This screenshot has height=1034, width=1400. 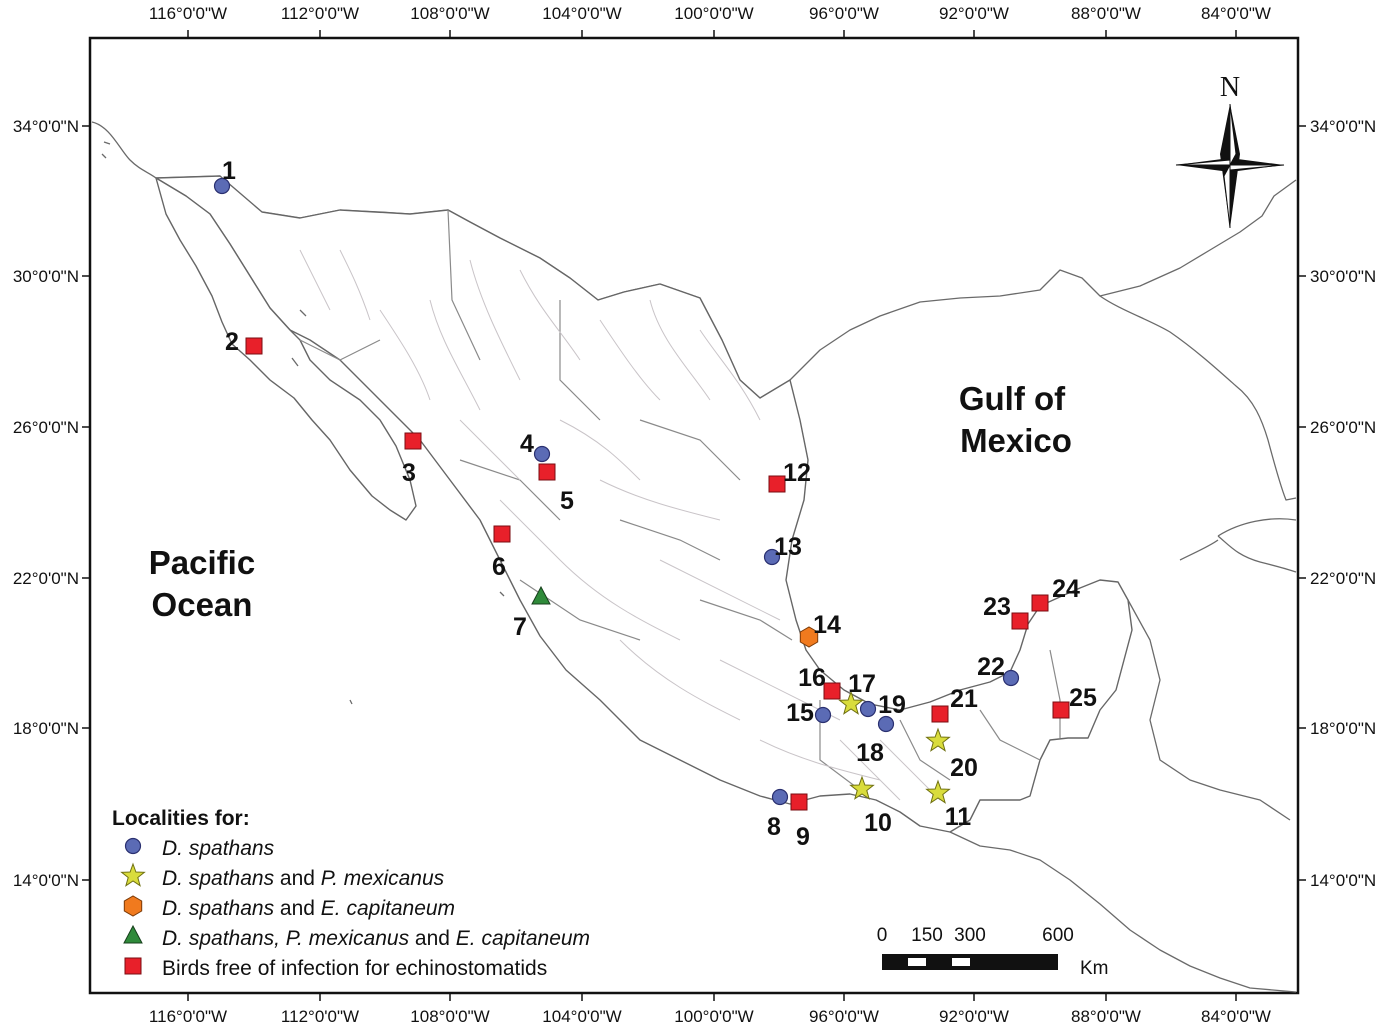 I want to click on scale-bar-tick-label: 600, so click(x=1058, y=935).